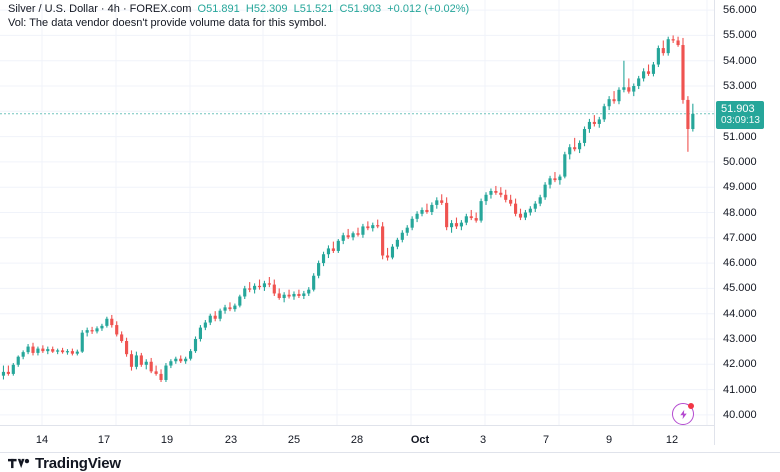 This screenshot has height=472, width=780. Describe the element at coordinates (740, 288) in the screenshot. I see `price-tick-label: 45.000` at that location.